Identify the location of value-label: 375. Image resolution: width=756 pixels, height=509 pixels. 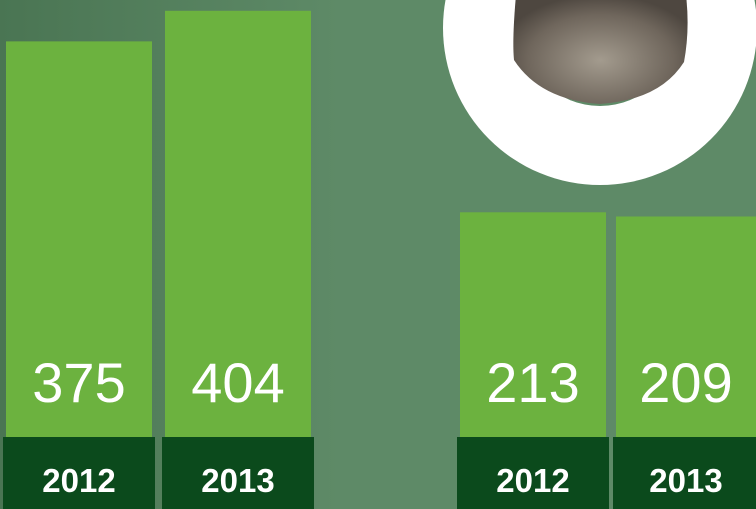
(78, 382).